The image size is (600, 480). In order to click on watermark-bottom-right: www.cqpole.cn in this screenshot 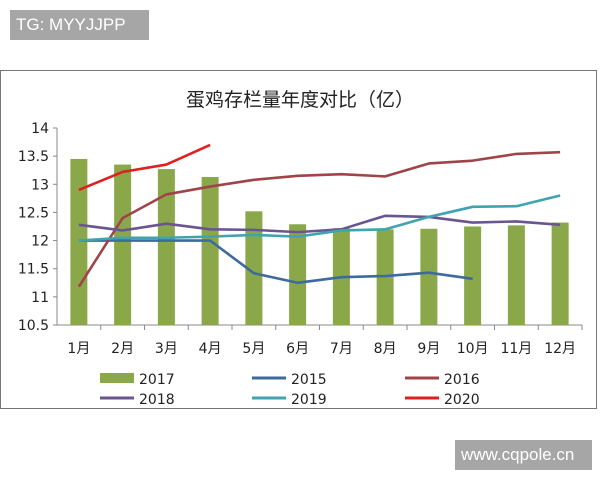, I will do `click(523, 455)`.